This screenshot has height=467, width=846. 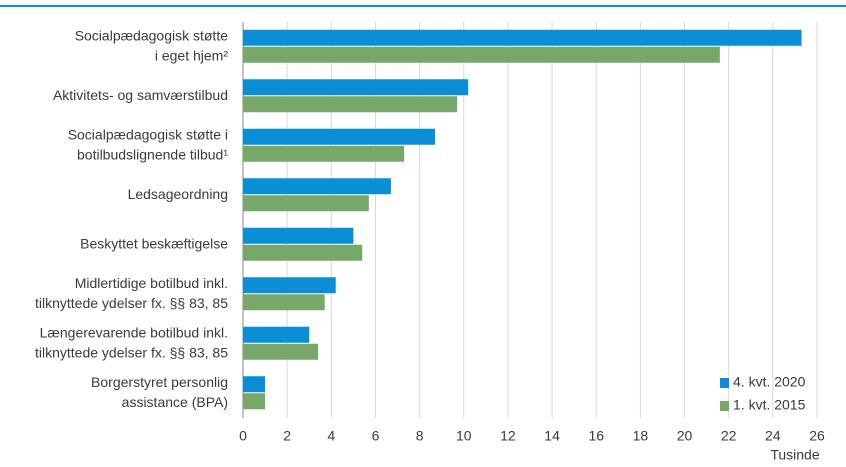 What do you see at coordinates (769, 382) in the screenshot?
I see `legend-label: 4. kvt. 2020` at bounding box center [769, 382].